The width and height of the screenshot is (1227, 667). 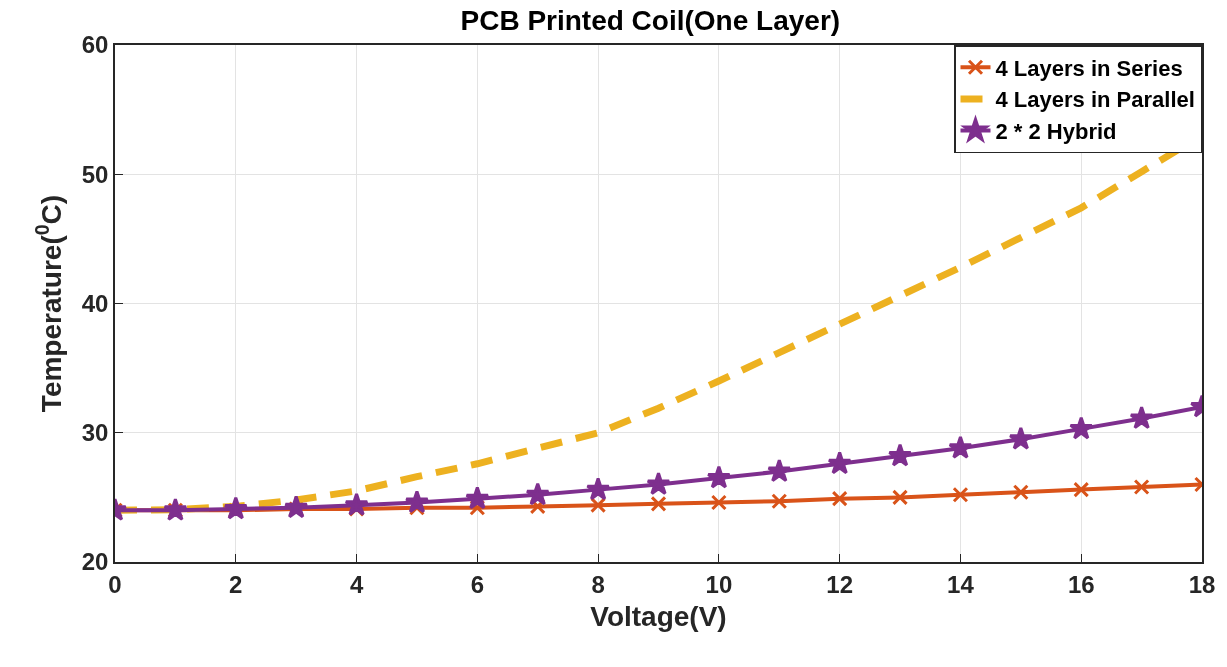 What do you see at coordinates (1056, 132) in the screenshot?
I see `legend-label: 2 * 2 Hybrid` at bounding box center [1056, 132].